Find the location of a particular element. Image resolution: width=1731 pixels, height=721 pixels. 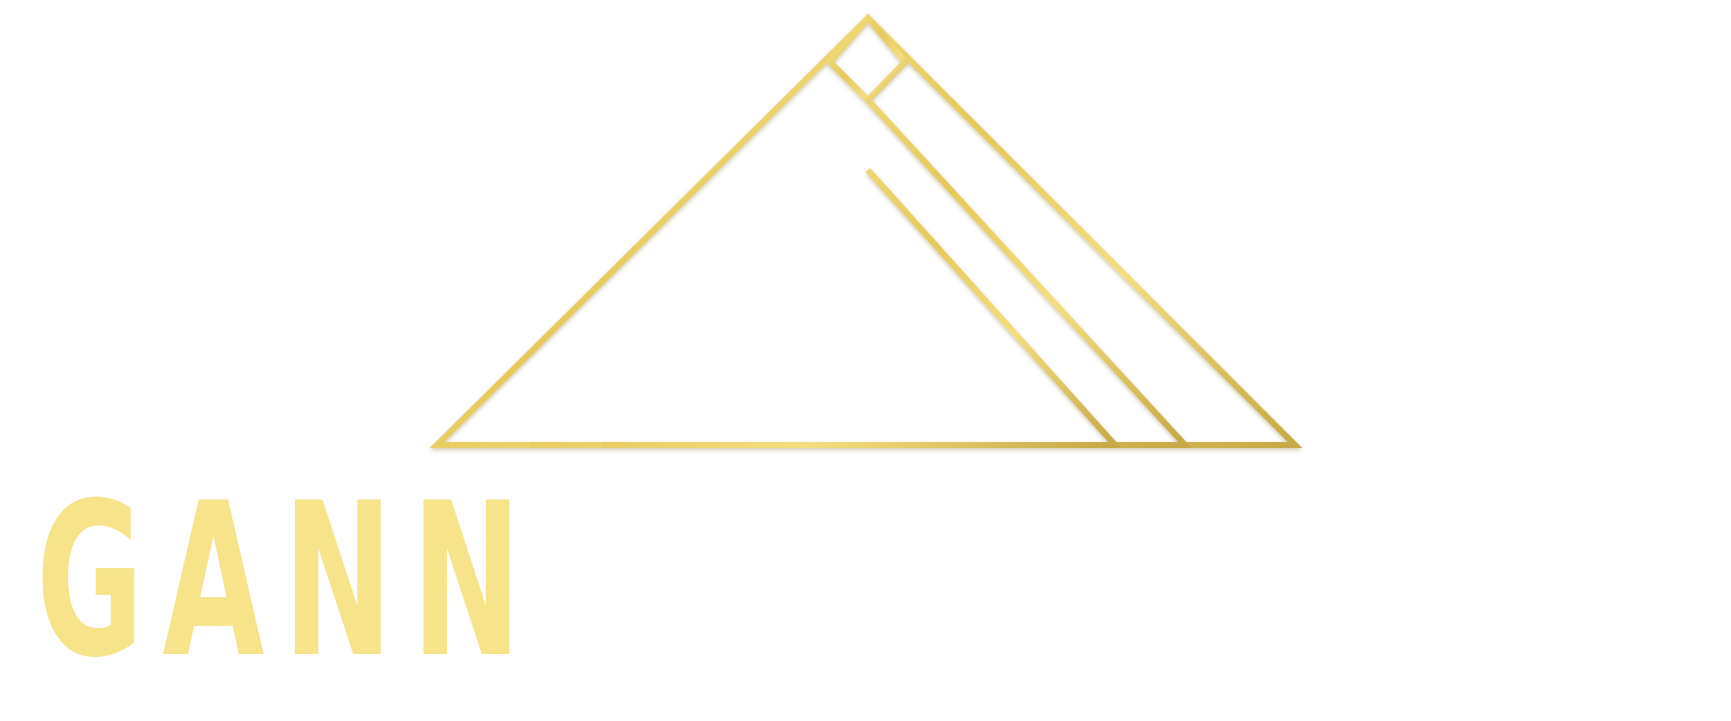

brand-wordmark: GANN is located at coordinates (288, 580).